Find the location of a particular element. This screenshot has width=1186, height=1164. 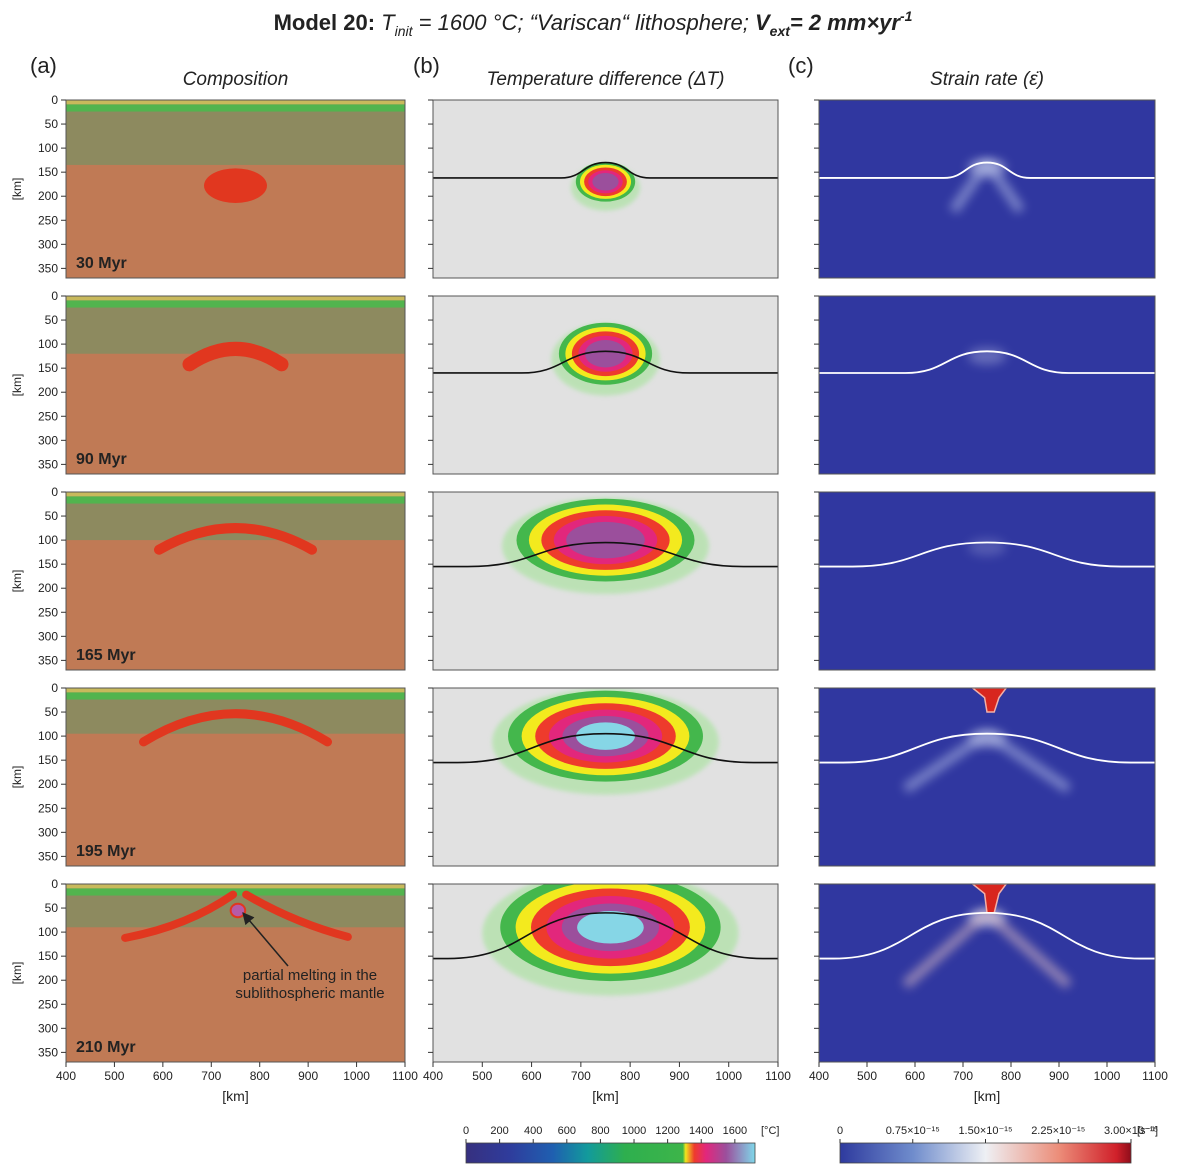

x-tick-label: 500 is located at coordinates (867, 1076).